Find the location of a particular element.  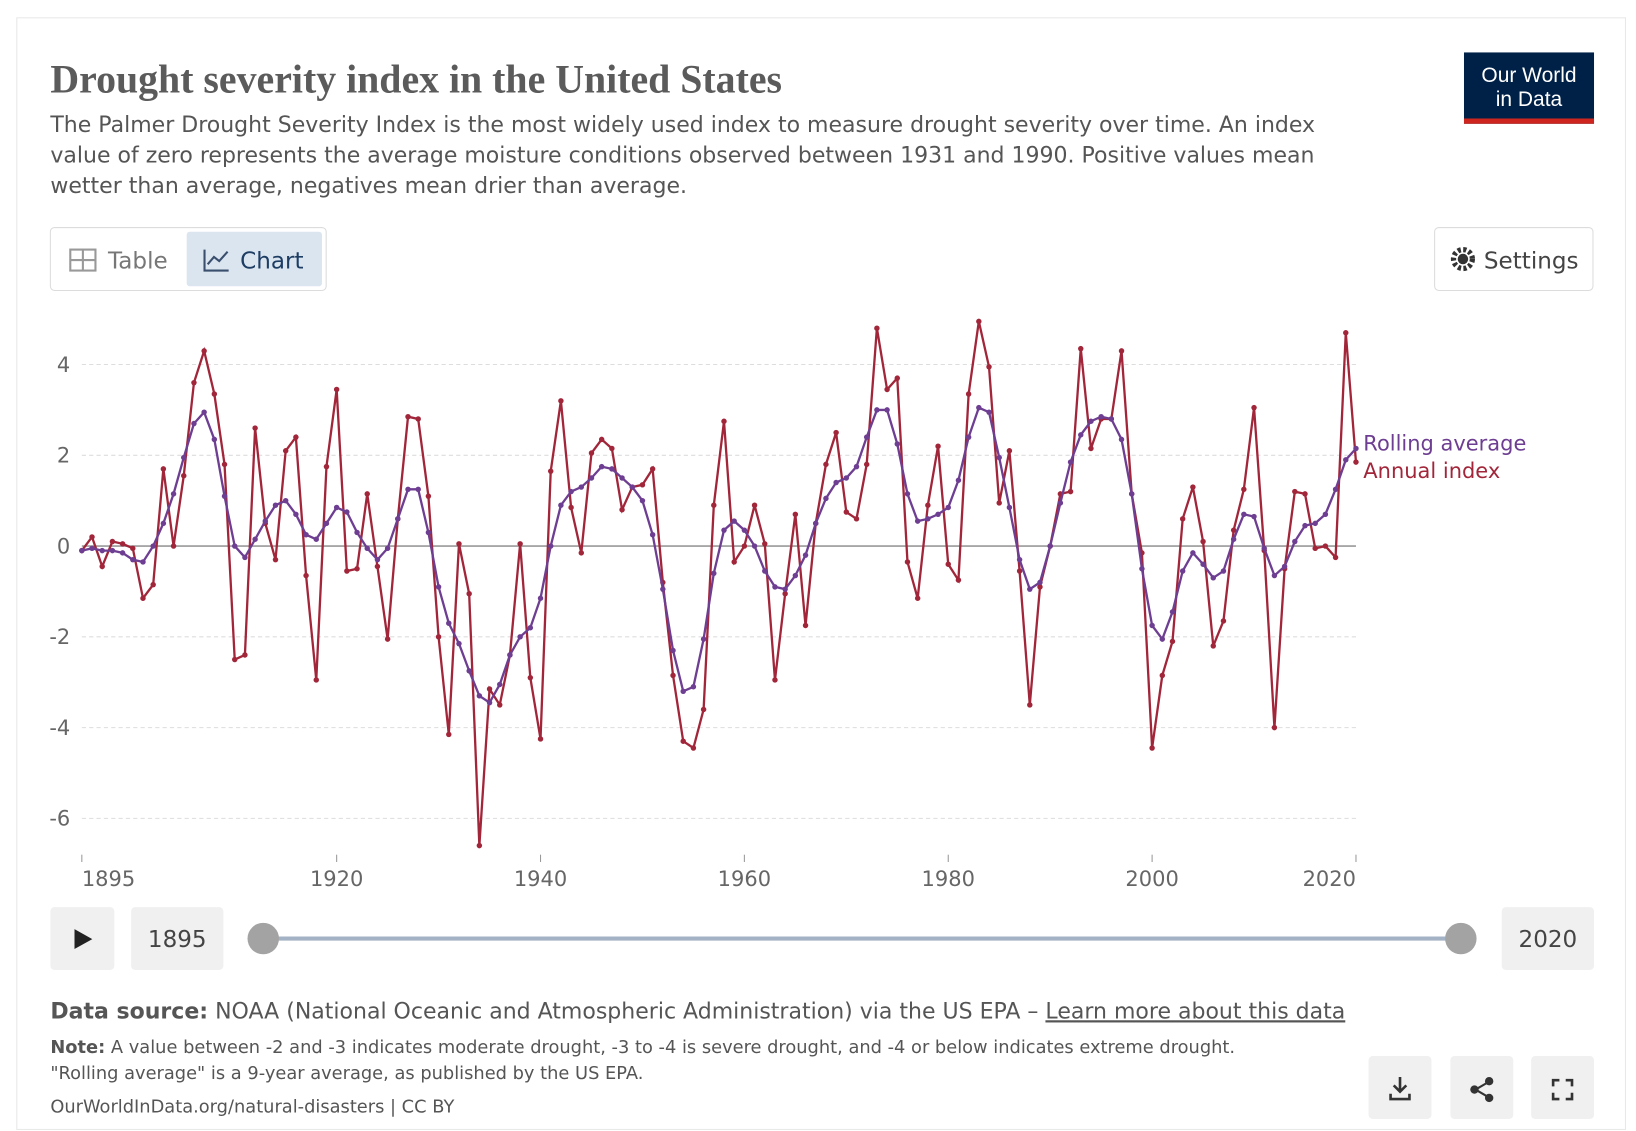

chart-icon is located at coordinates (217, 257).